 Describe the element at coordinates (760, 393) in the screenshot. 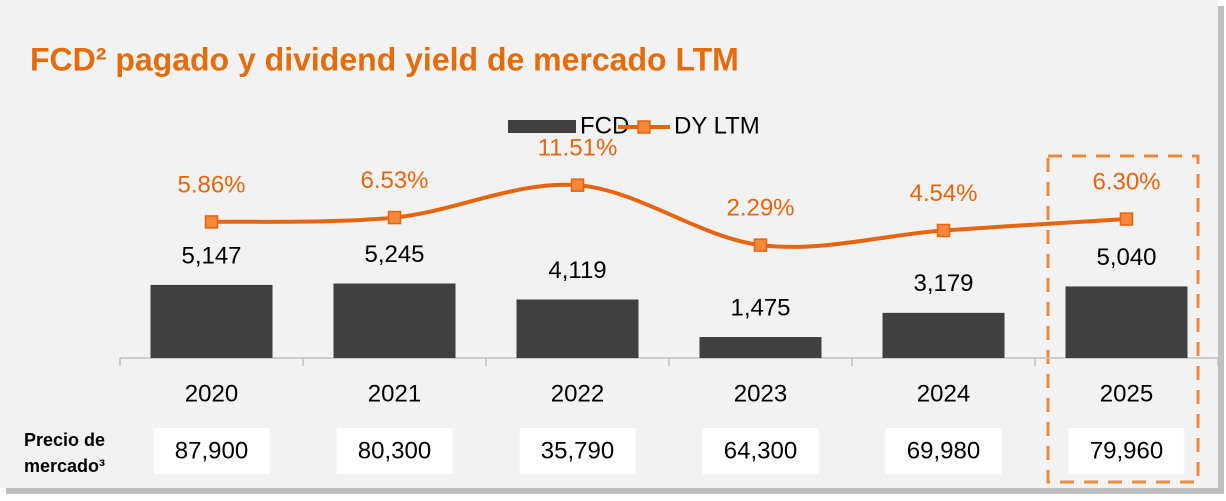

I see `x-tick-label: 2023` at that location.